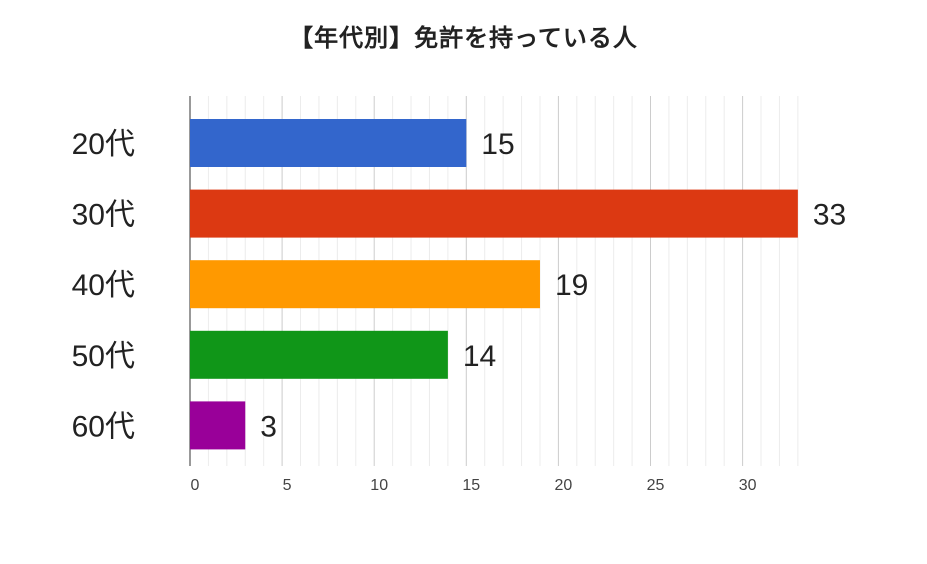 The image size is (927, 564). Describe the element at coordinates (497, 144) in the screenshot. I see `data-label: 15` at that location.